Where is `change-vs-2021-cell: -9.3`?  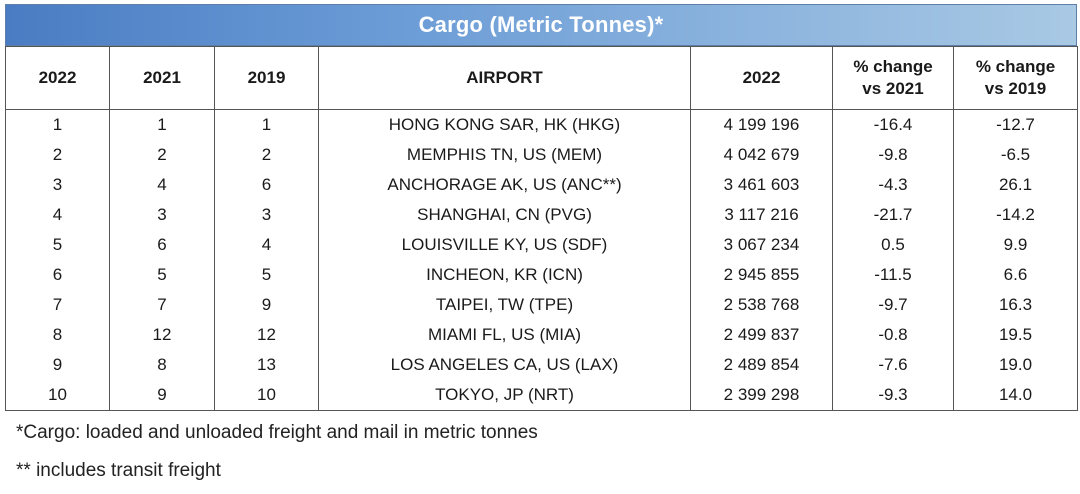
change-vs-2021-cell: -9.3 is located at coordinates (893, 395).